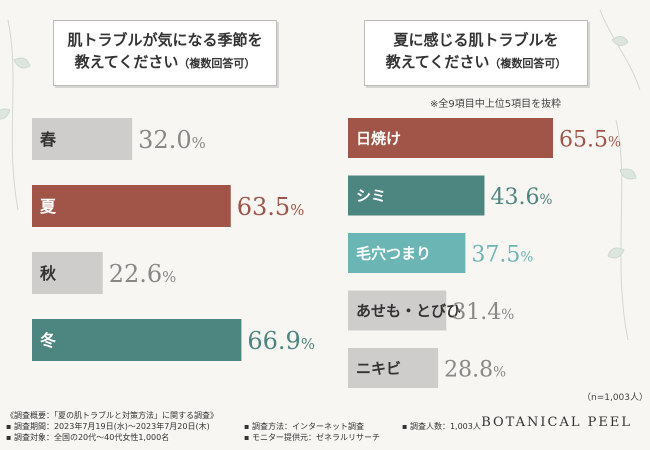 The width and height of the screenshot is (650, 450). I want to click on footer-line: ▪ 調査人数：1,003人, so click(441, 426).